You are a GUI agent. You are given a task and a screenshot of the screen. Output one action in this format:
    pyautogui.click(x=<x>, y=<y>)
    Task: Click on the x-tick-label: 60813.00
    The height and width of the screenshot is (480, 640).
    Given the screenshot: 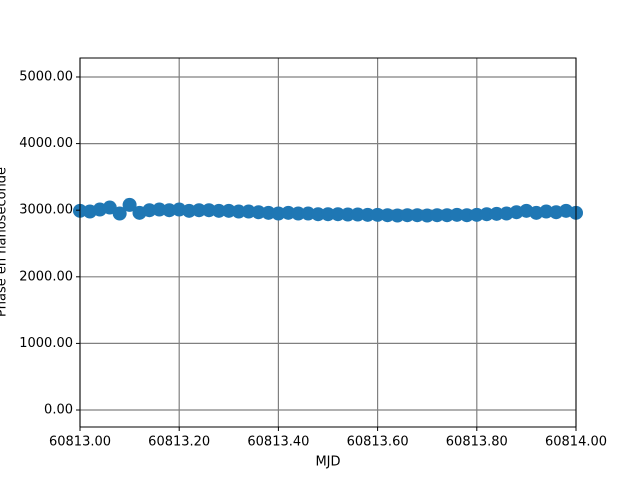 What is the action you would take?
    pyautogui.click(x=80, y=442)
    